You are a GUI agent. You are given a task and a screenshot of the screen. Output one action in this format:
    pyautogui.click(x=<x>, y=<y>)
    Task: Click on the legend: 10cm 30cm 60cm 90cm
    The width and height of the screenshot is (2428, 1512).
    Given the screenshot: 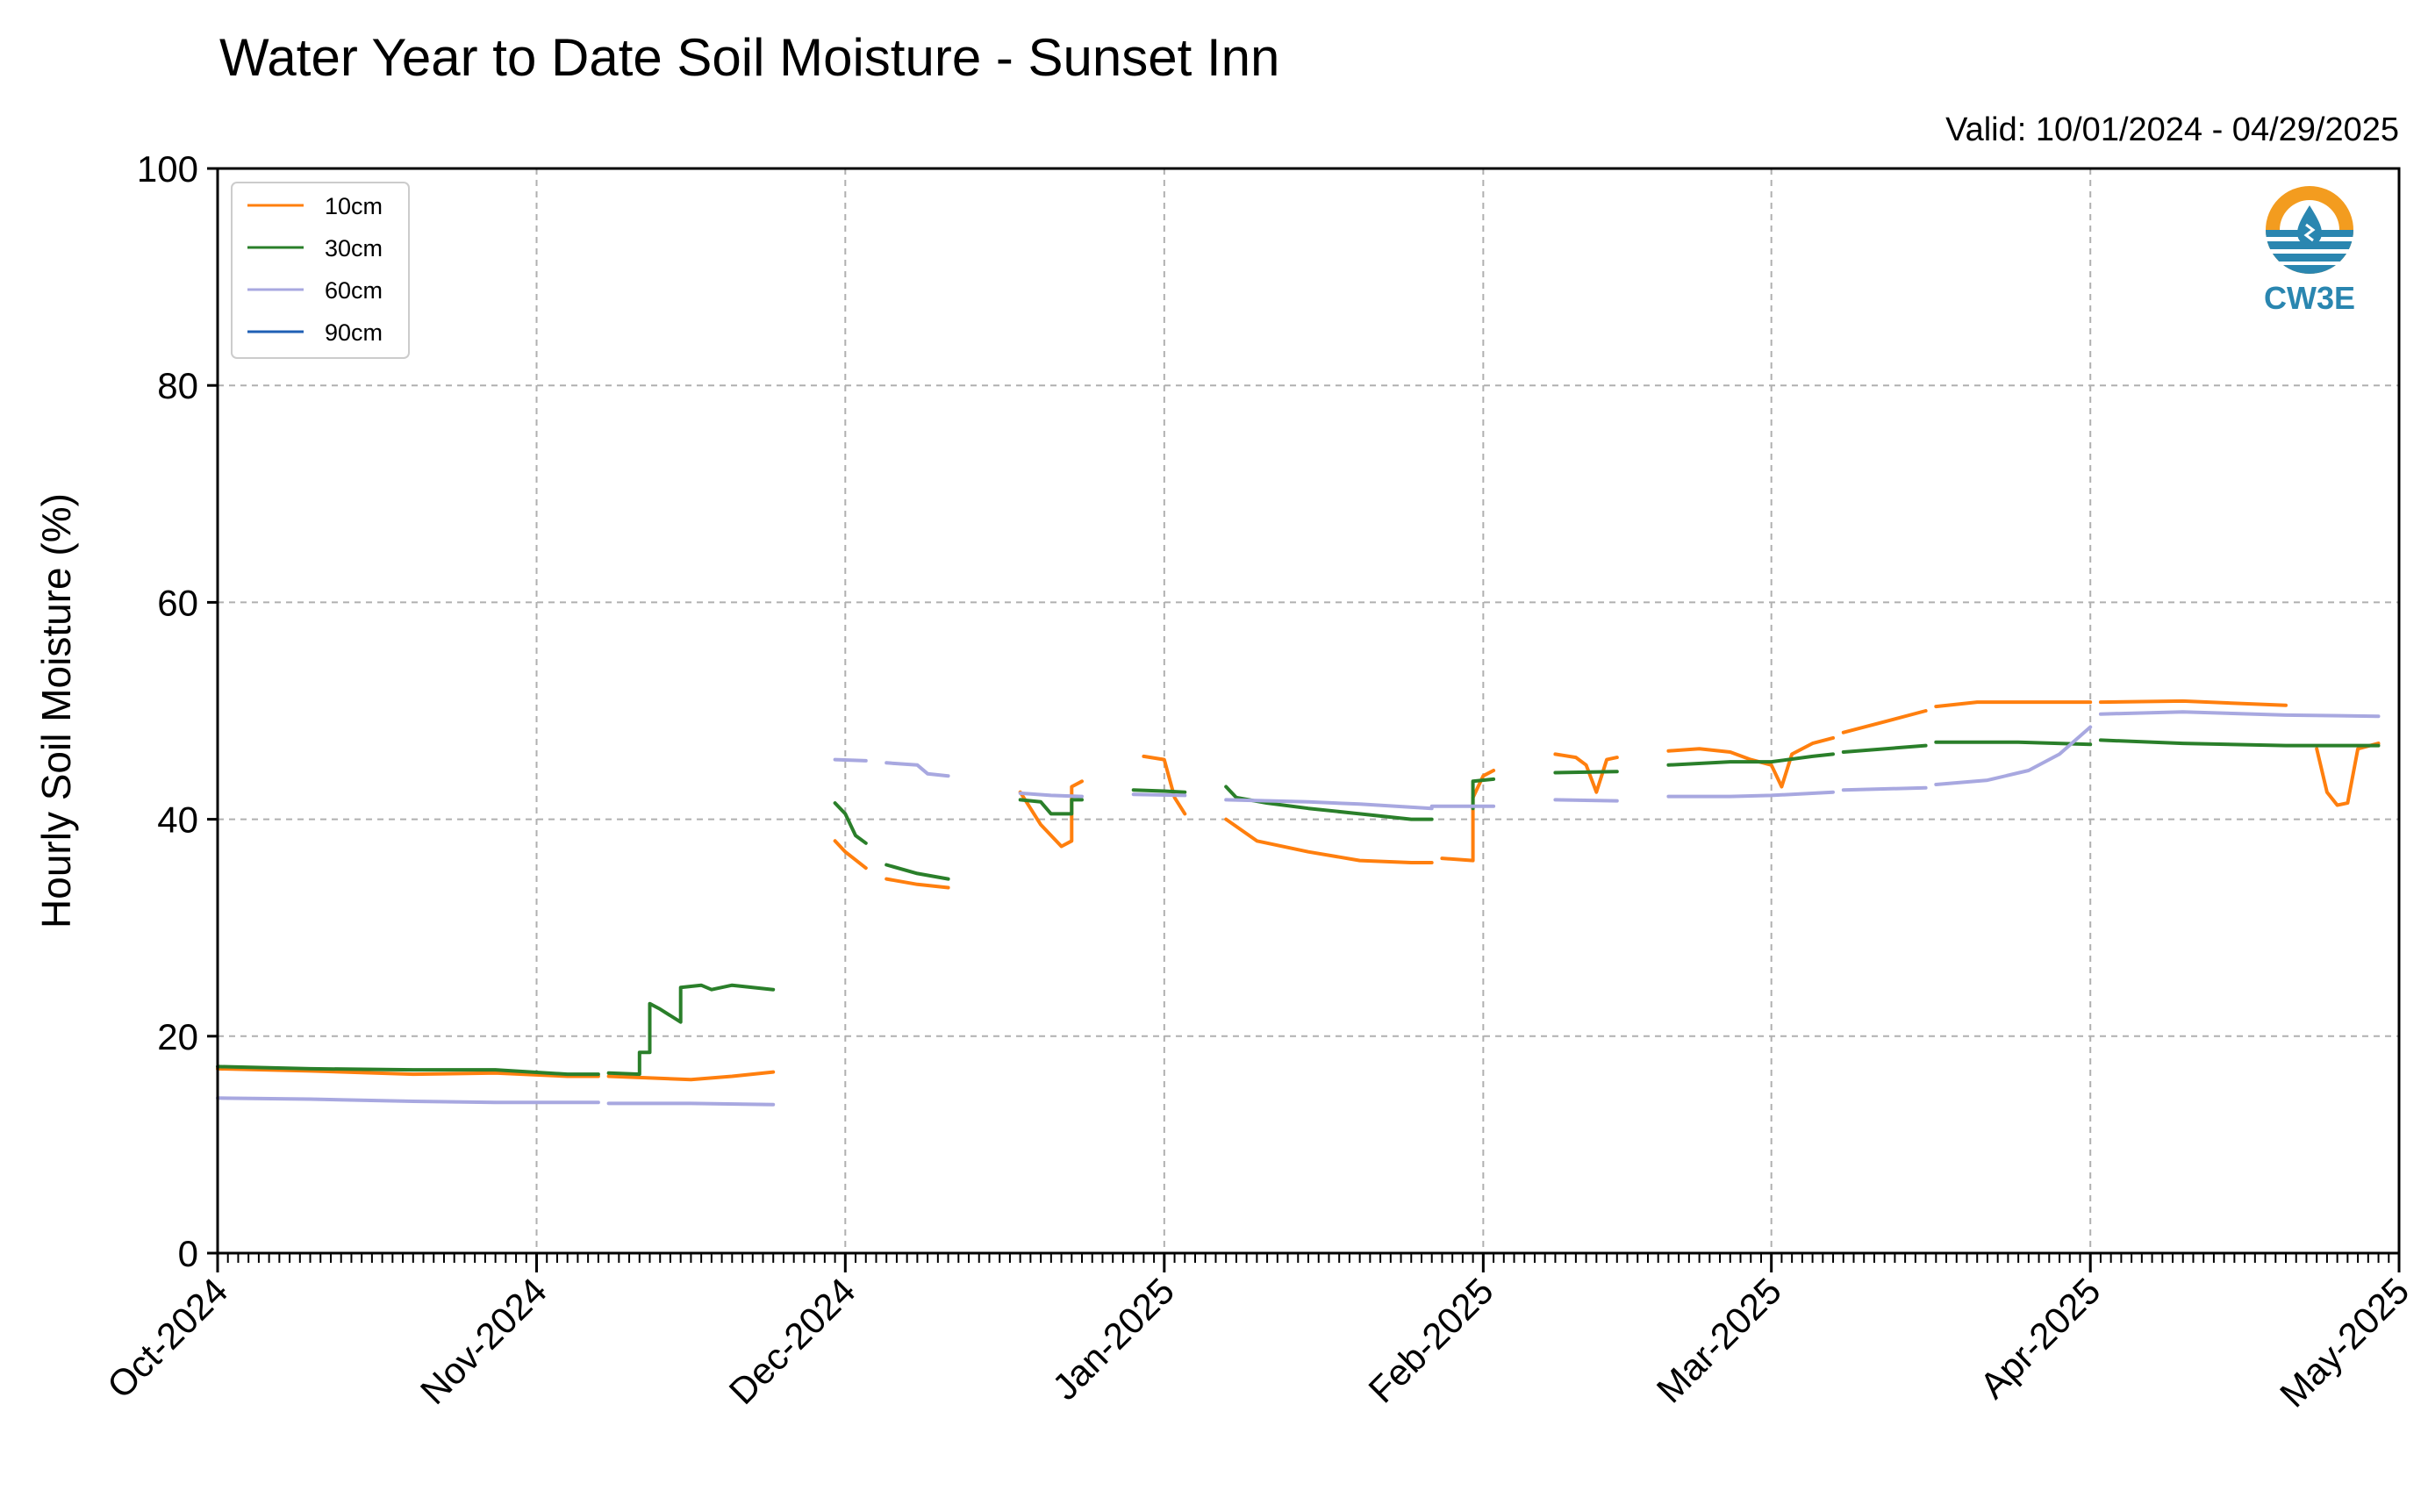 What is the action you would take?
    pyautogui.click(x=320, y=270)
    